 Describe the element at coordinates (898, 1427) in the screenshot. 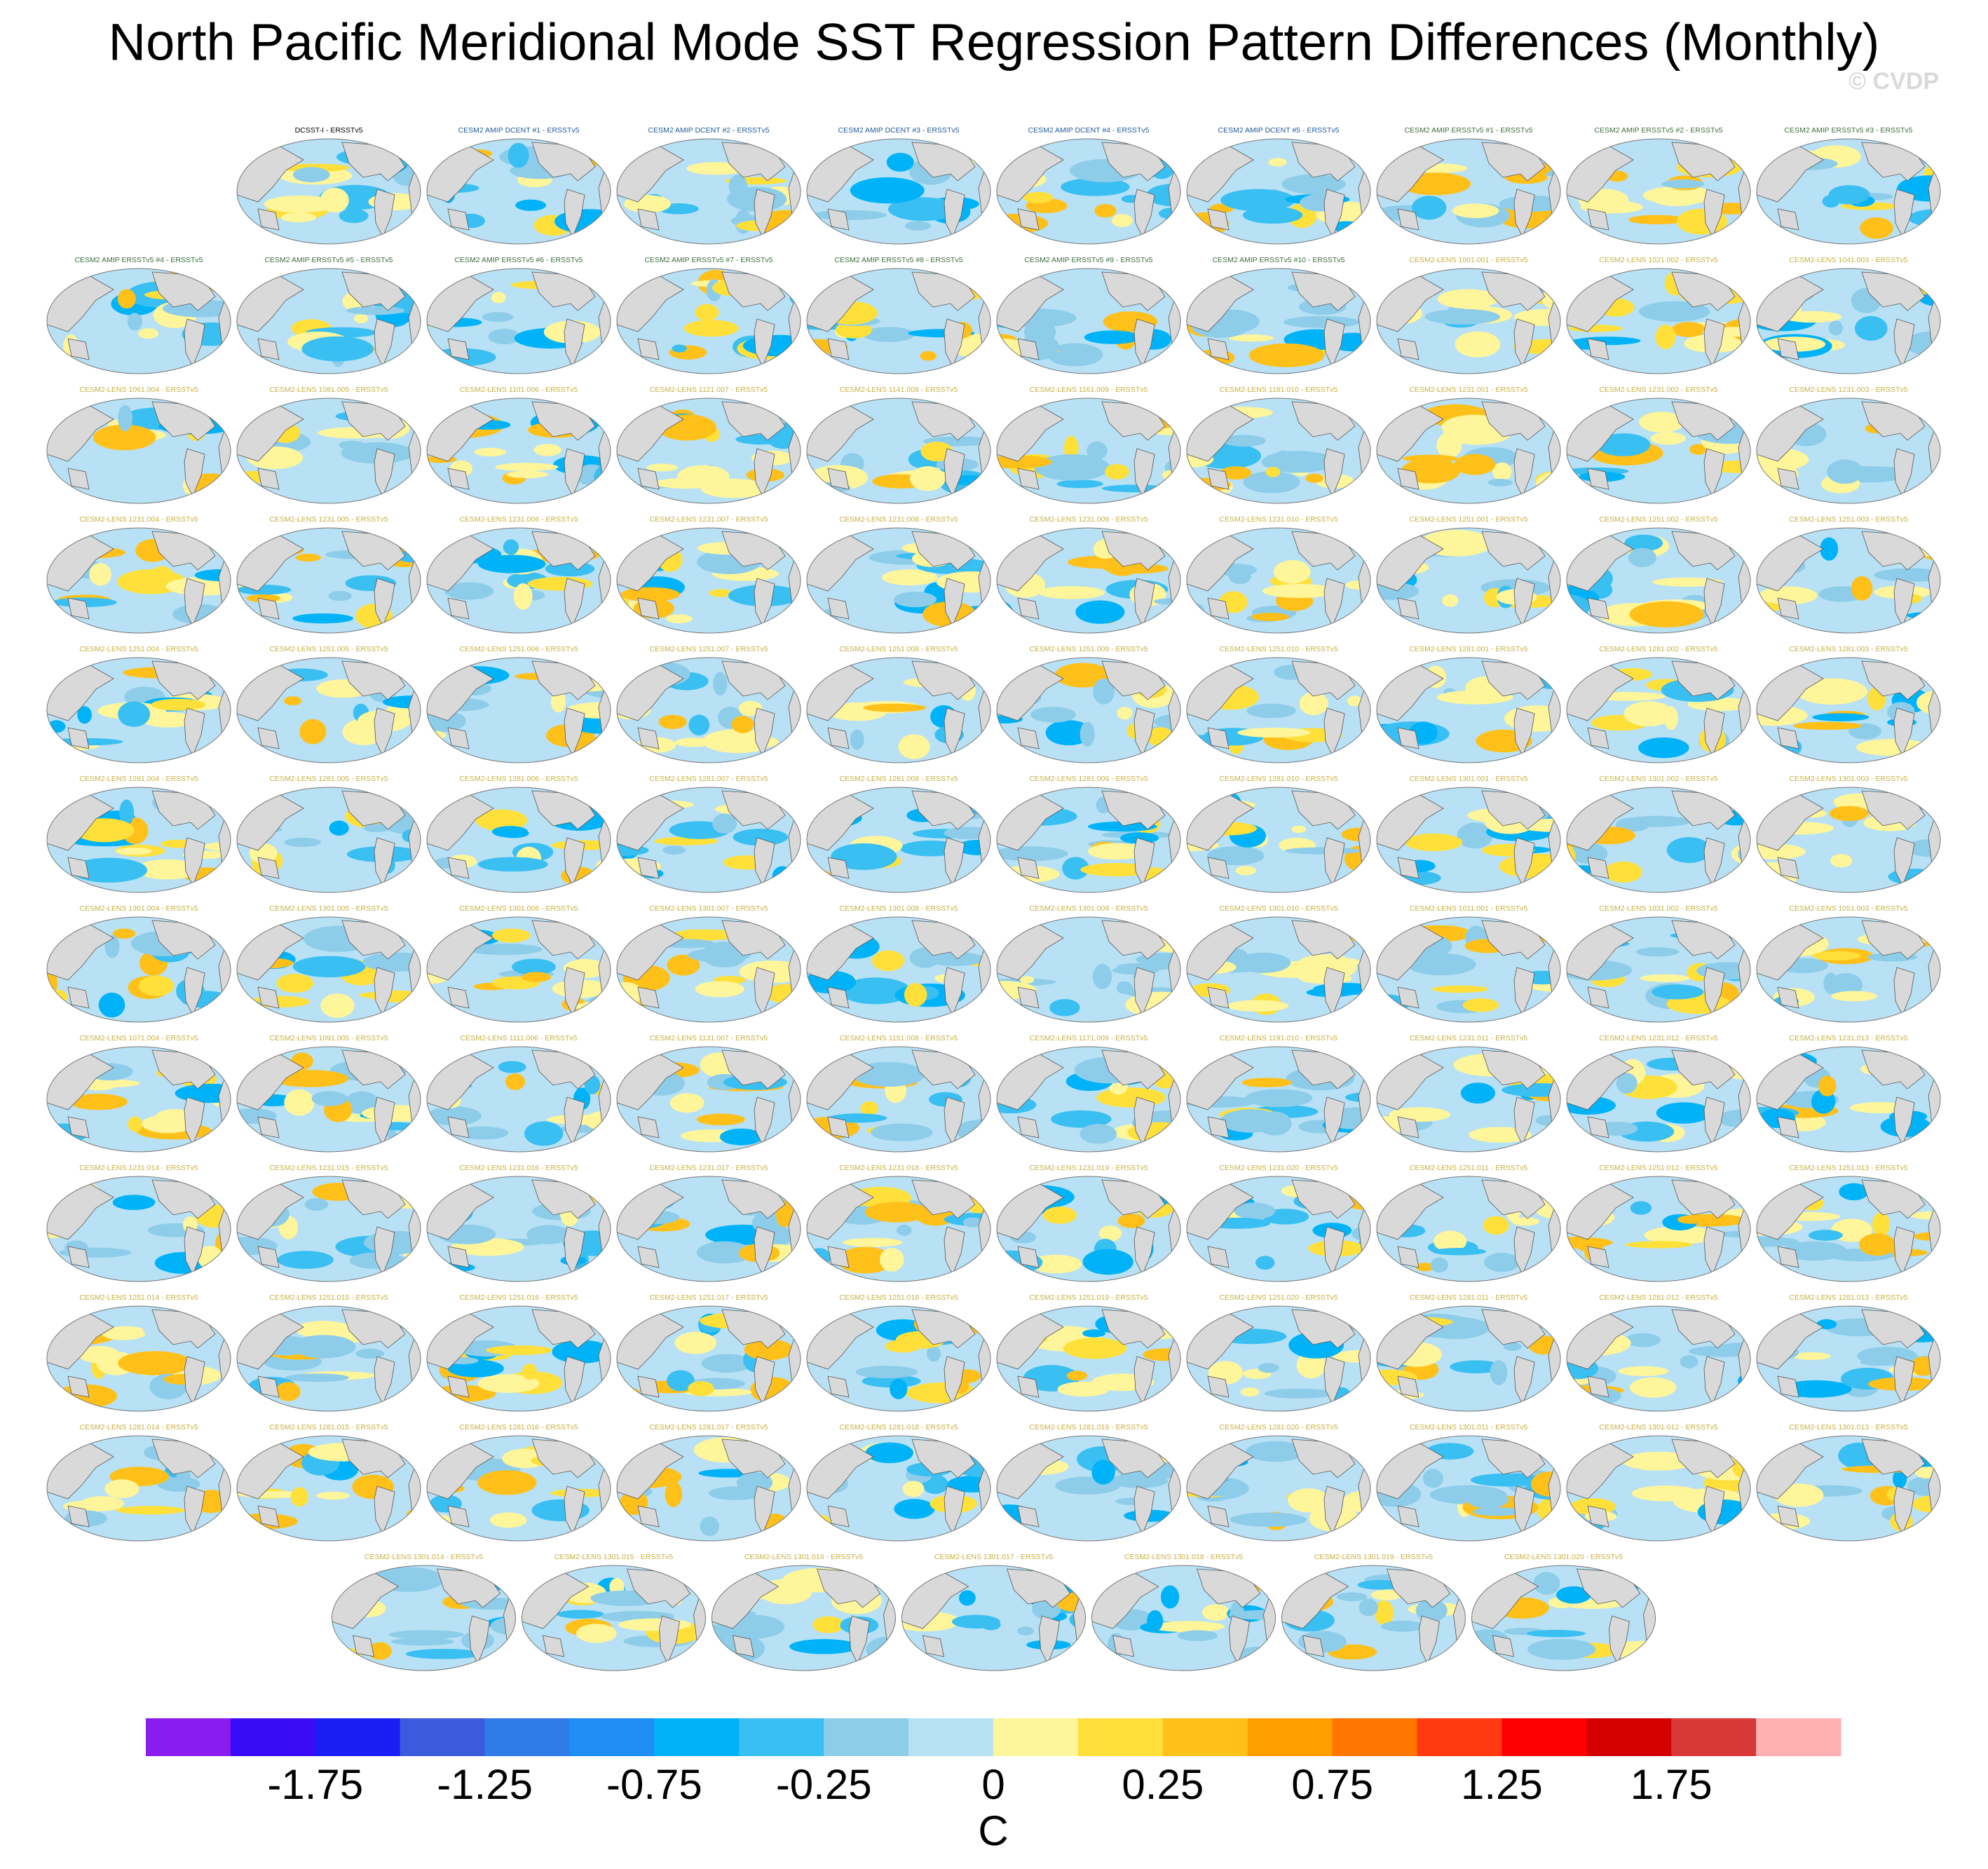

I see `panel-title: CESM2-LENS 1281.018 - ERSSTv5` at that location.